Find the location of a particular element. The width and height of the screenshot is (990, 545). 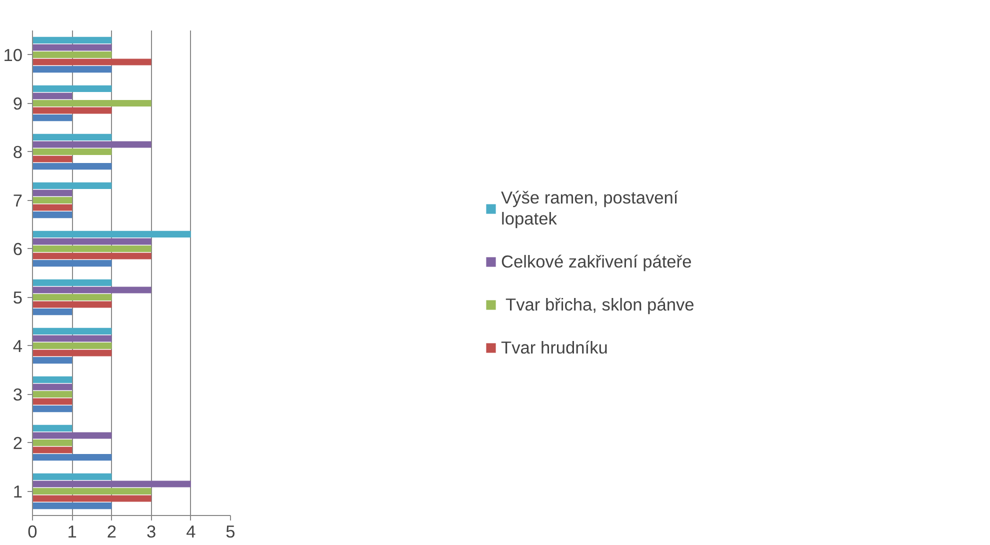

y-tick-label: 8 is located at coordinates (17, 152).